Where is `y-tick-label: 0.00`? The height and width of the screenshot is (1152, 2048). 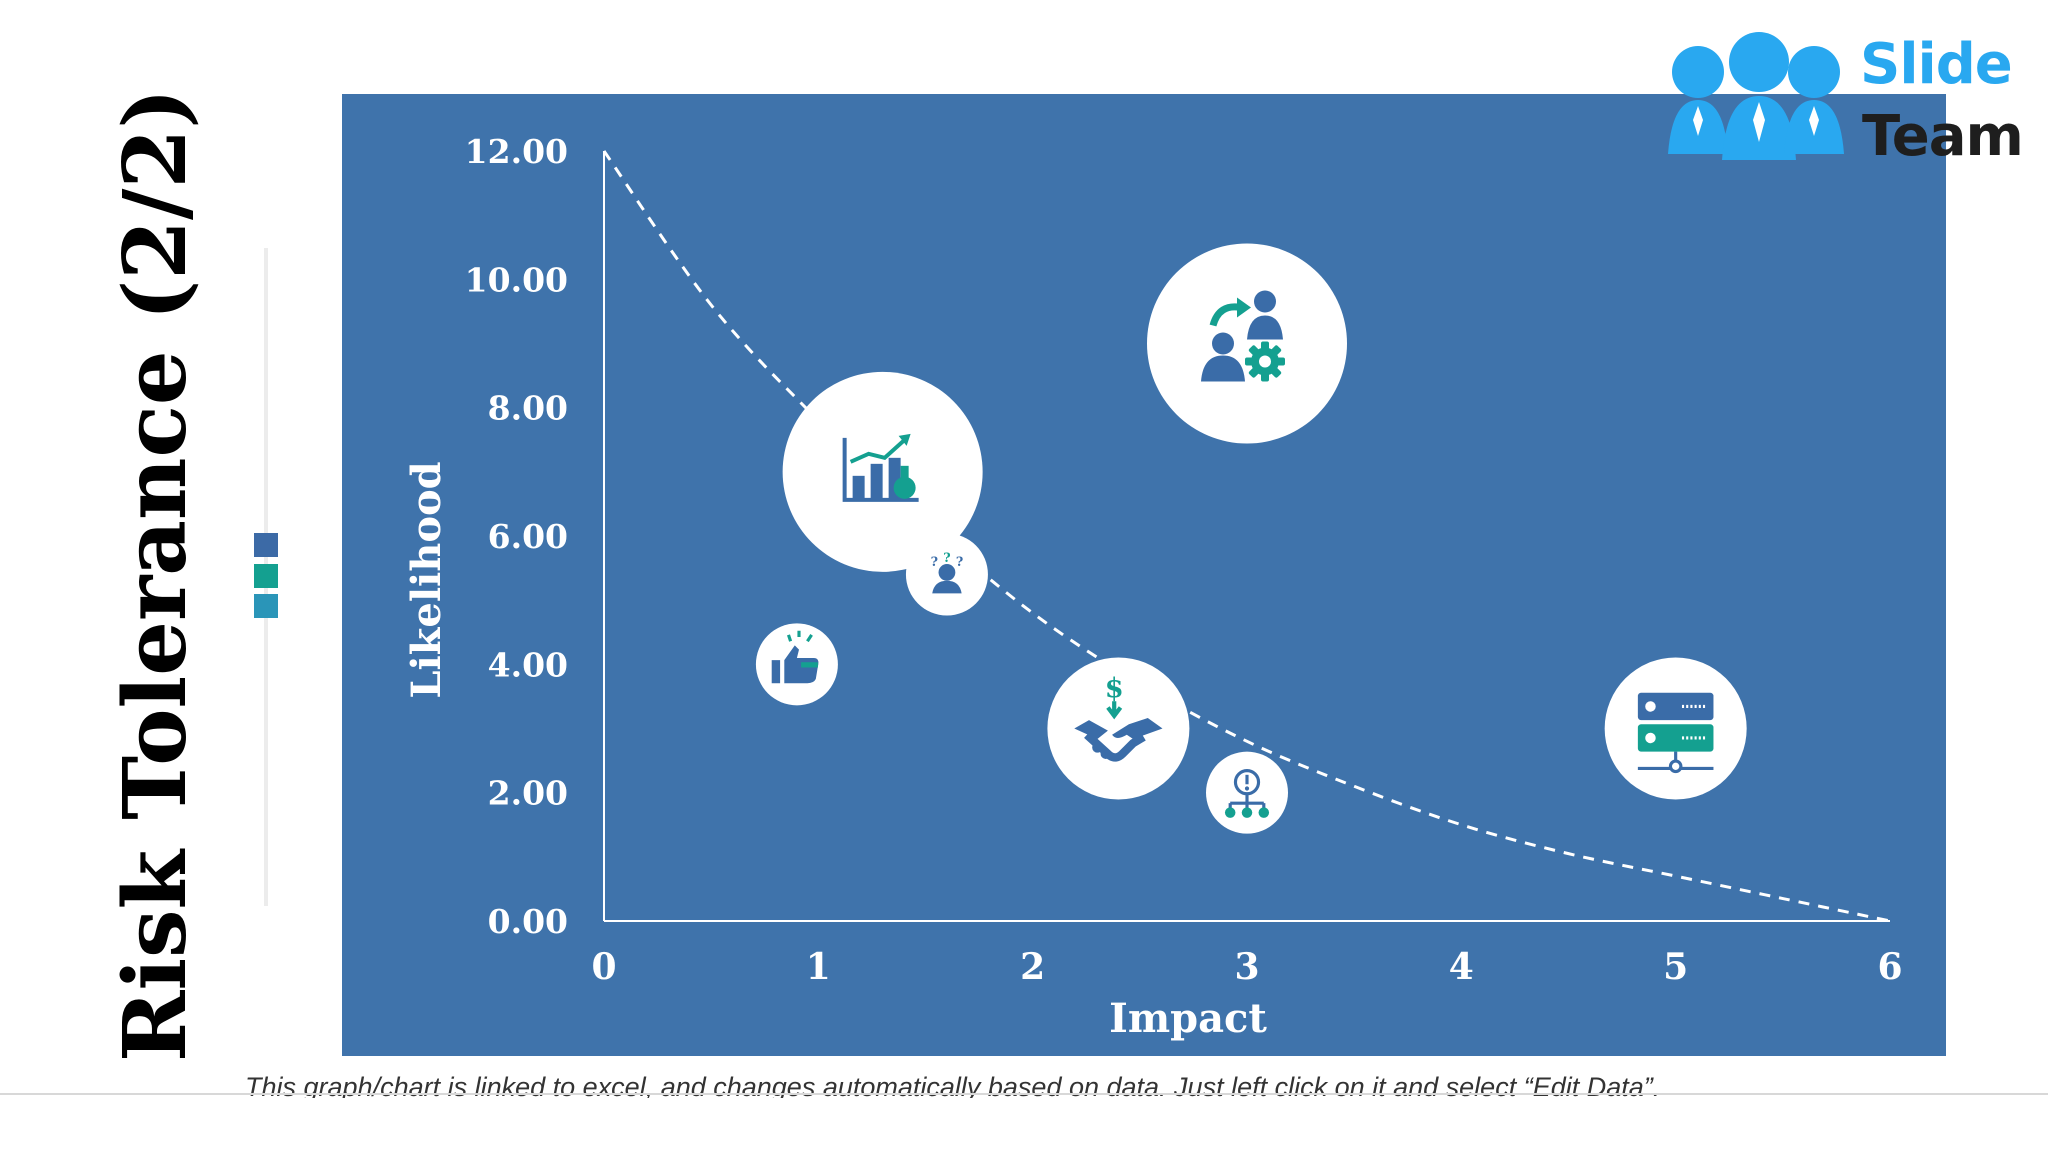
y-tick-label: 0.00 is located at coordinates (528, 921).